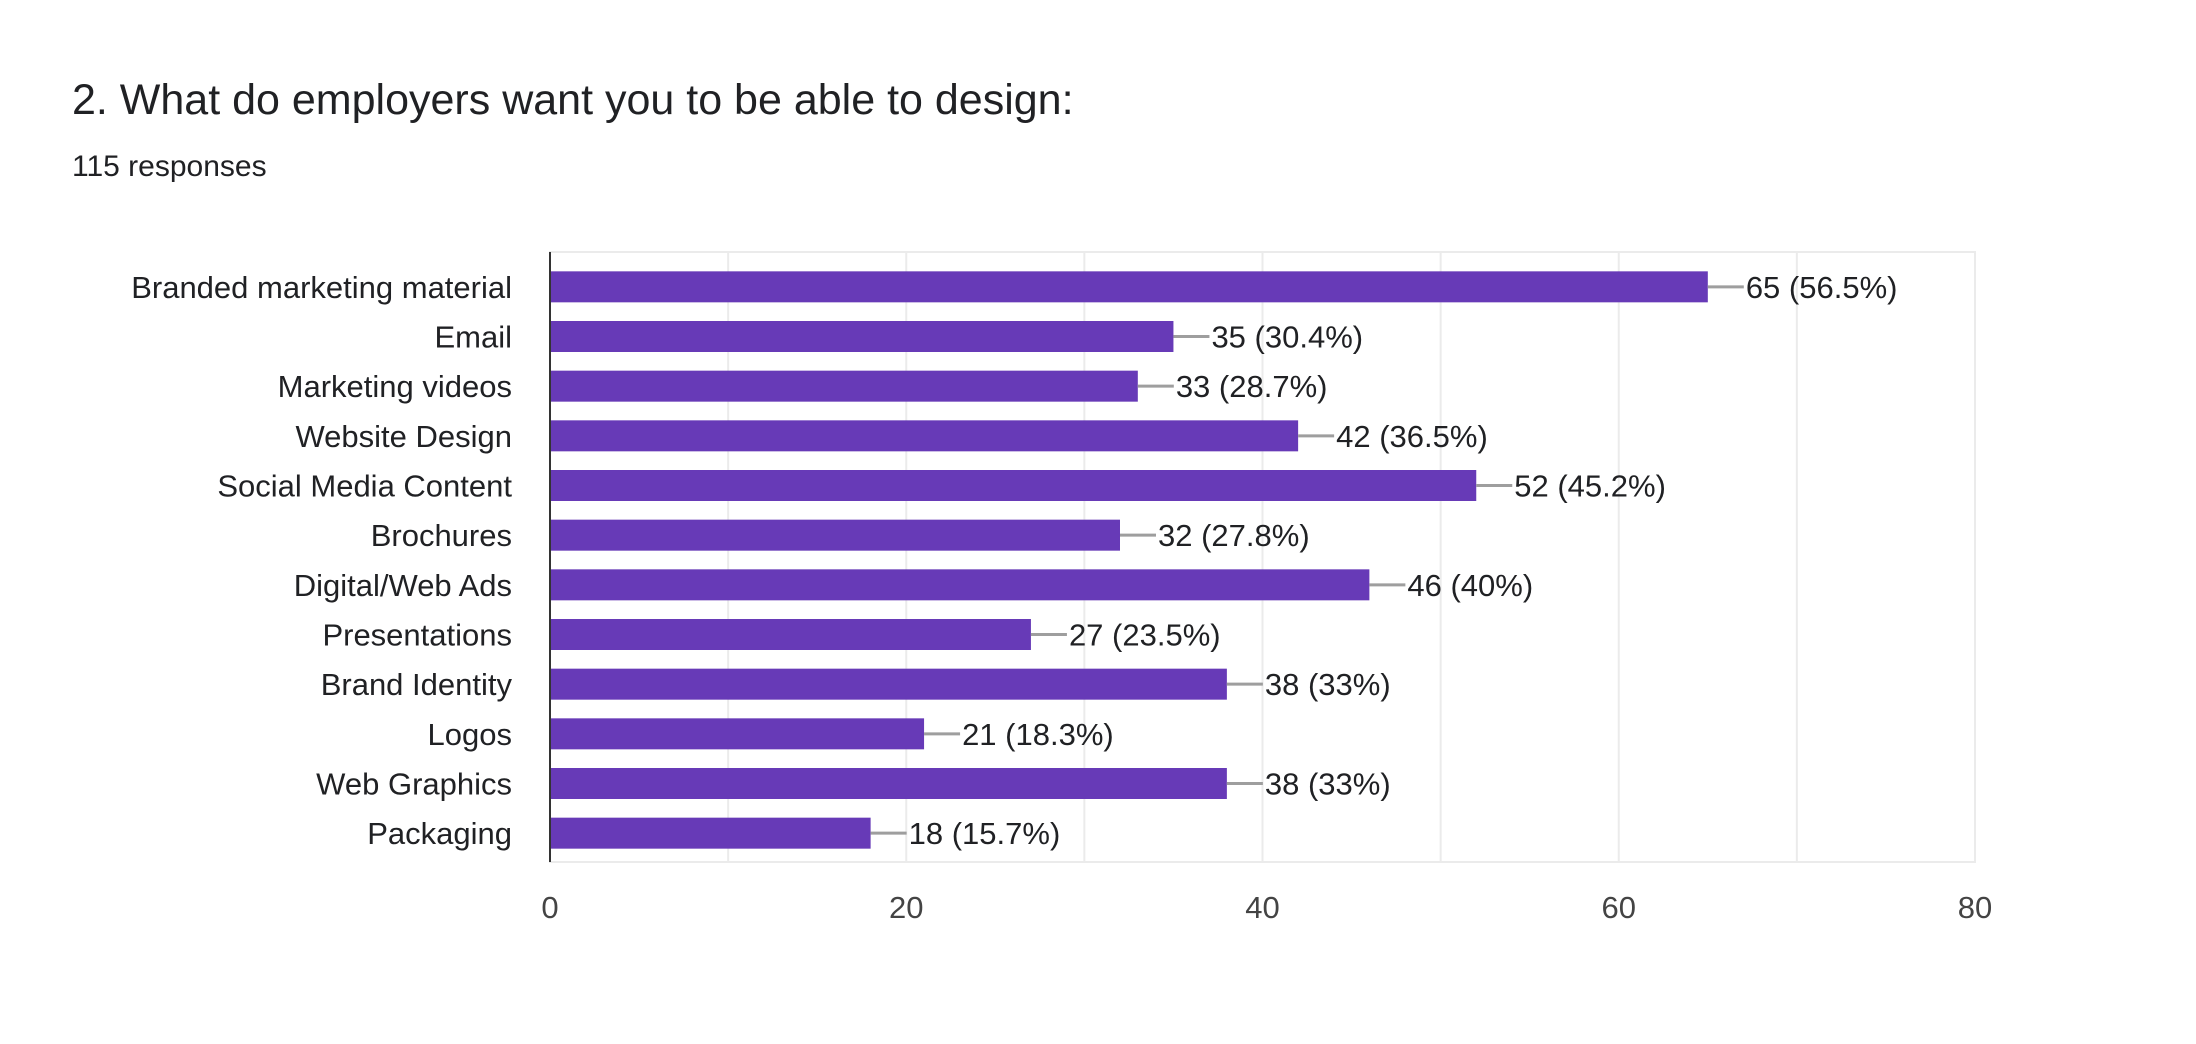 This screenshot has height=1044, width=2196. Describe the element at coordinates (414, 784) in the screenshot. I see `category-label: Web Graphics` at that location.